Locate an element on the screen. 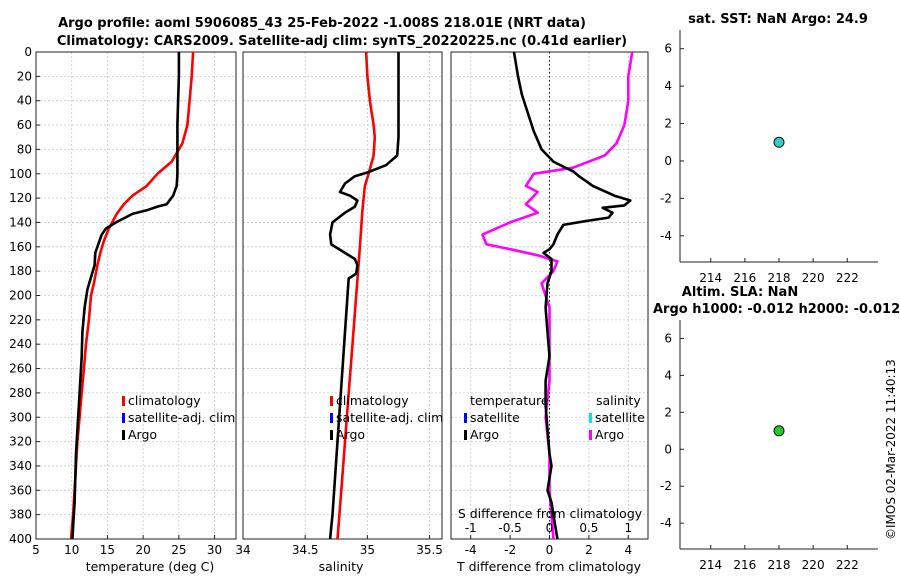 Image resolution: width=900 pixels, height=580 pixels. y-tick-label: 180 is located at coordinates (20, 271).